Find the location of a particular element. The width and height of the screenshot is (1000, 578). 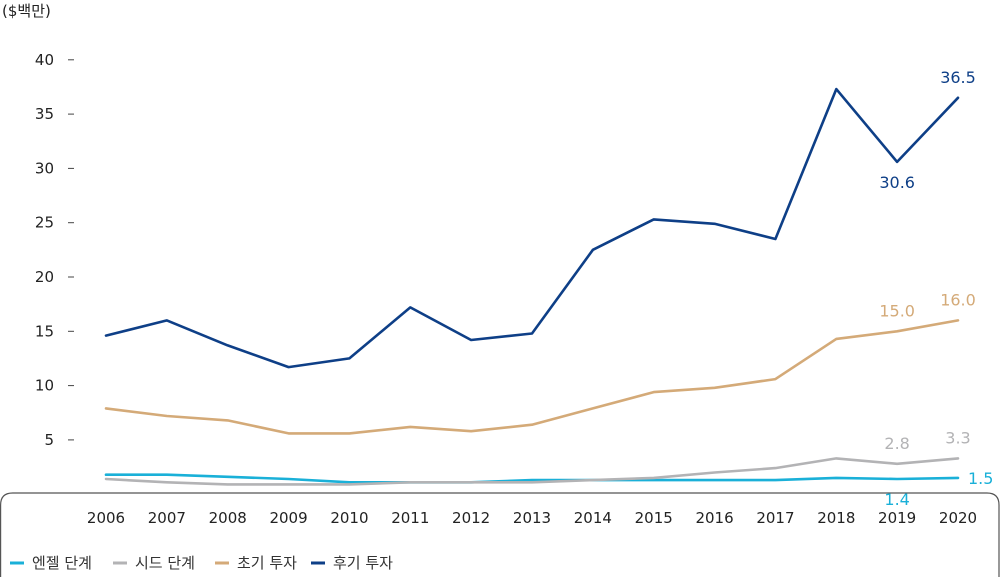

legend: 엔젤 단계 시드 단계 초기 투자 후기 투자 is located at coordinates (201, 563).